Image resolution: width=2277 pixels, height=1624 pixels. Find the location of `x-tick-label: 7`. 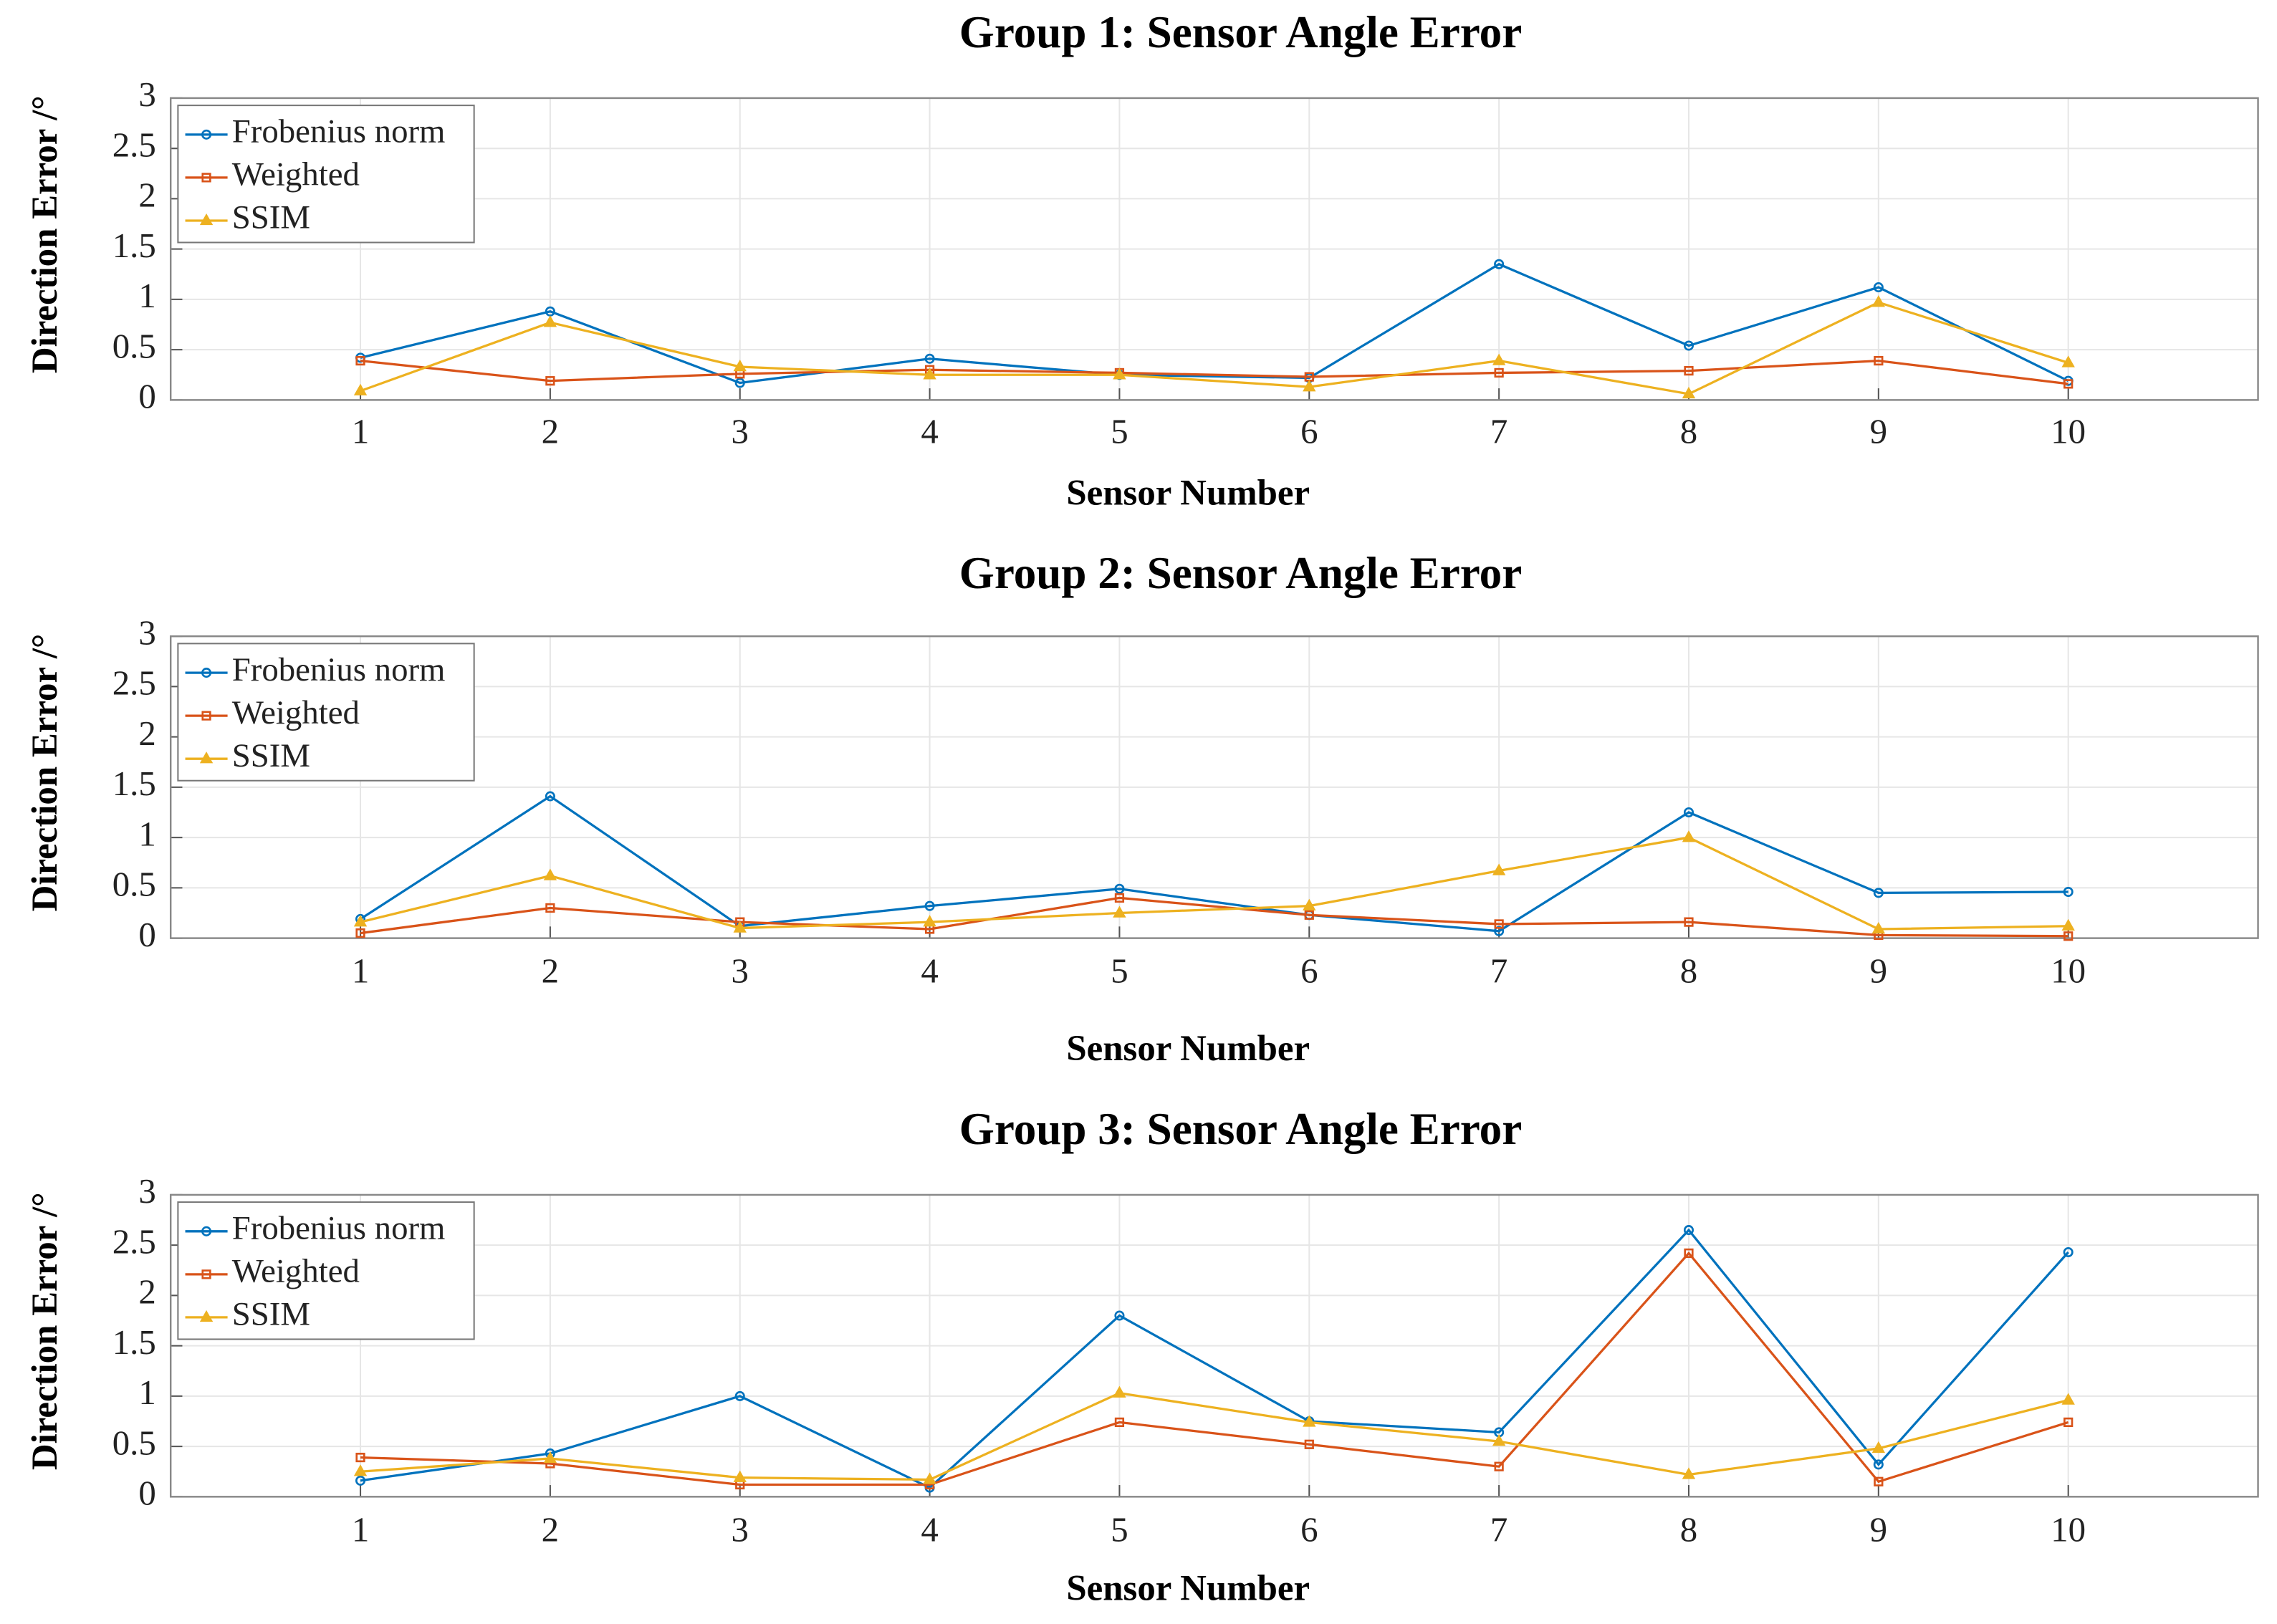

x-tick-label: 7 is located at coordinates (1498, 431).